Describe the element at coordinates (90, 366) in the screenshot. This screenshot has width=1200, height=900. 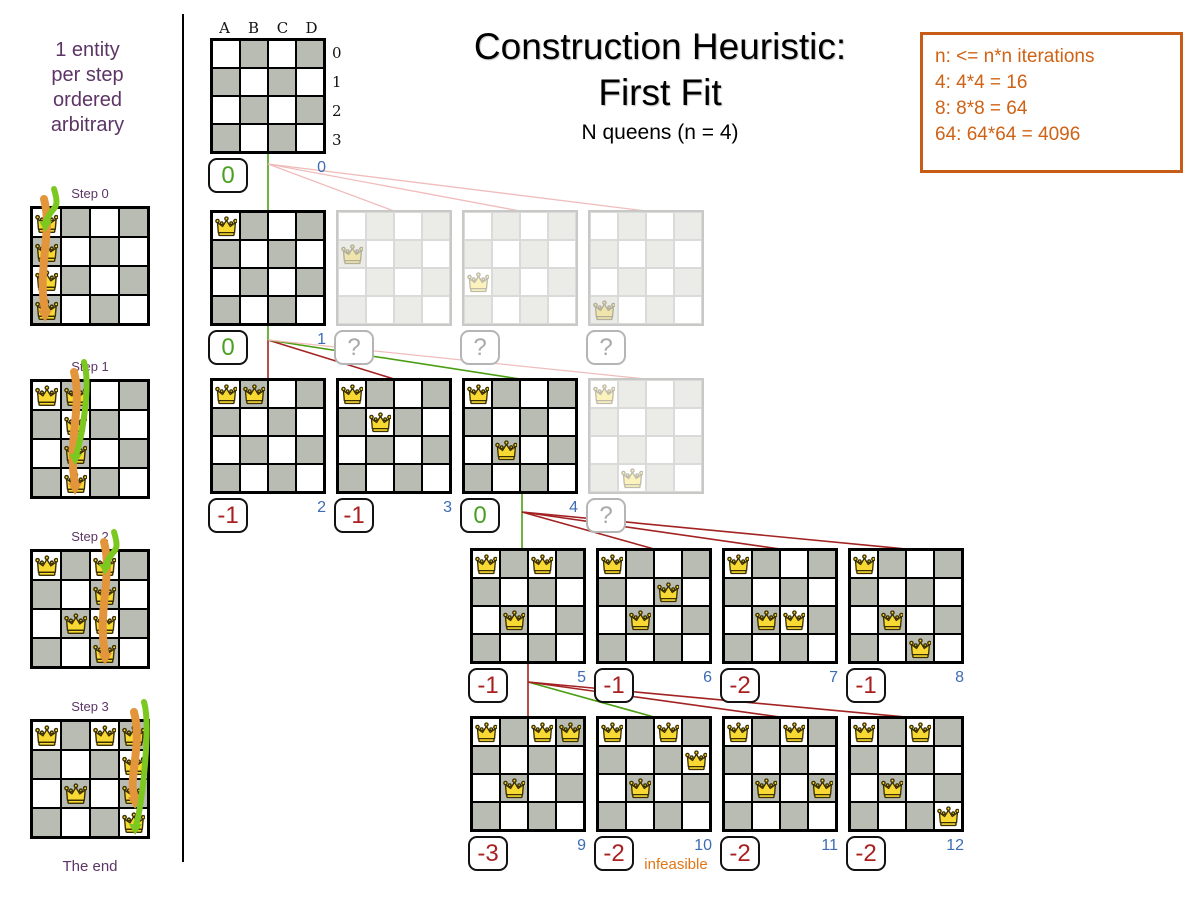
I see `step-label: Step 1` at that location.